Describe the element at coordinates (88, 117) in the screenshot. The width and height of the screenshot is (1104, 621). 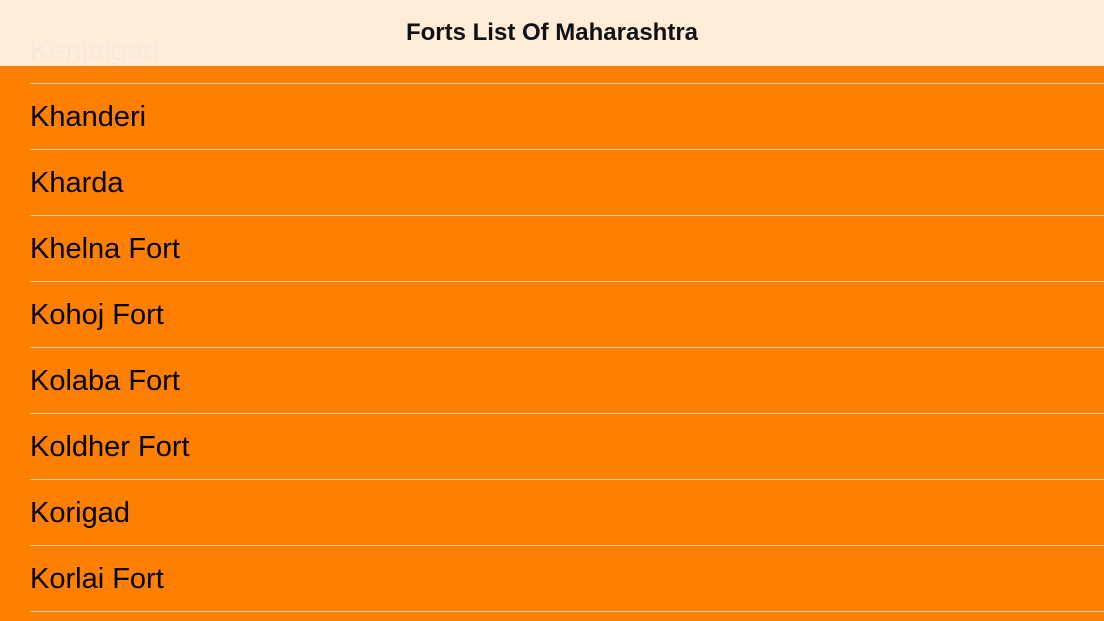
I see `list-item-label: Khanderi` at that location.